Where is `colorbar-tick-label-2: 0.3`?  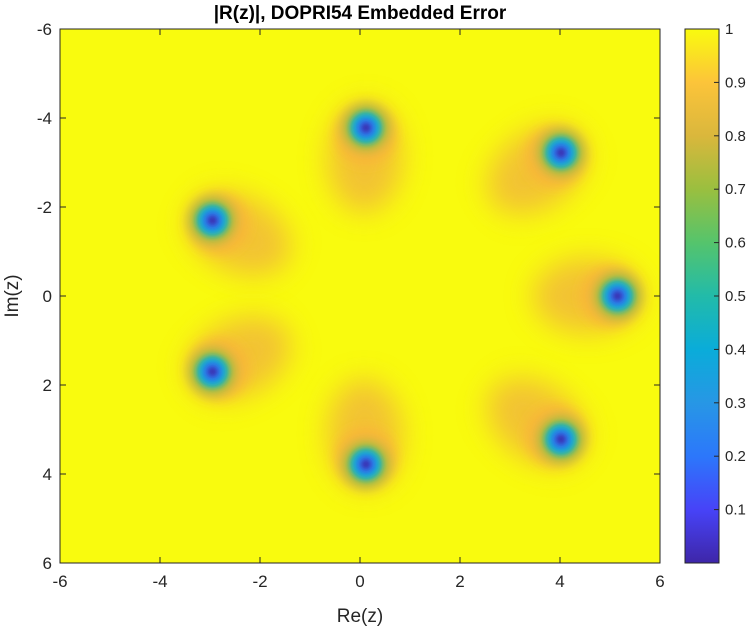 colorbar-tick-label-2: 0.3 is located at coordinates (735, 403).